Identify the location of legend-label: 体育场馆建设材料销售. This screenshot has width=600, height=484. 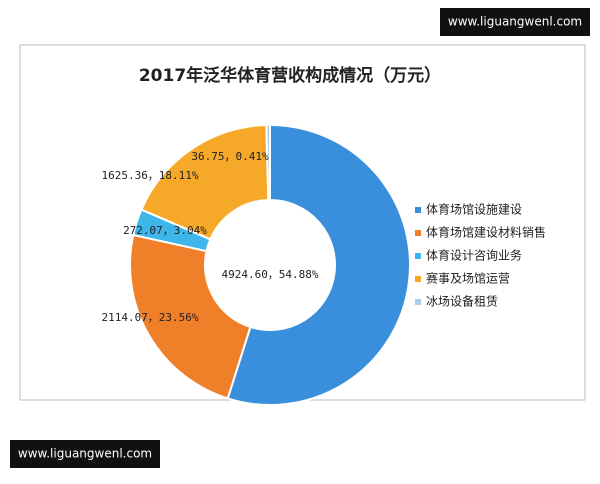
(486, 232).